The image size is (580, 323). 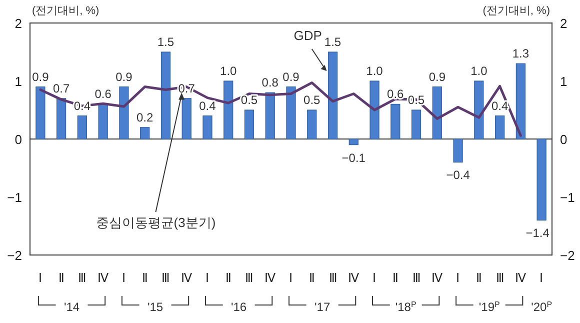 What do you see at coordinates (14, 255) in the screenshot?
I see `y-tick-label: −2` at bounding box center [14, 255].